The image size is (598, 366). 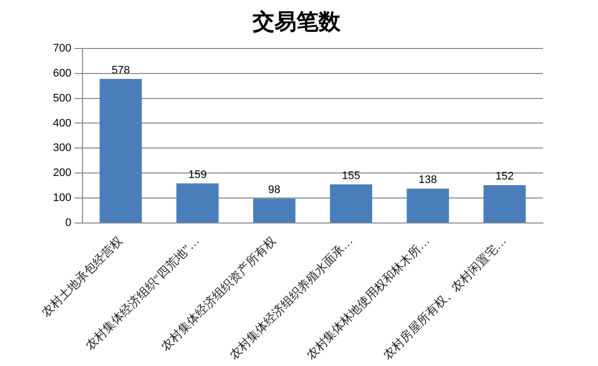 I want to click on data-label: 98, so click(x=274, y=190).